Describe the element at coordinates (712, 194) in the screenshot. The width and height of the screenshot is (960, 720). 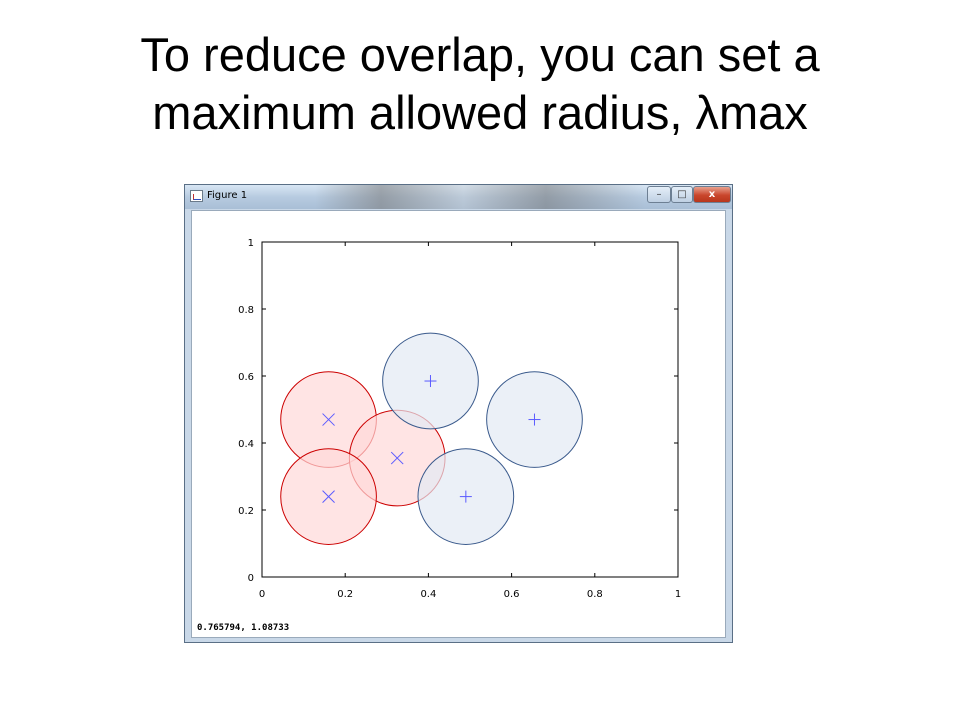
I see `close-button: x` at that location.